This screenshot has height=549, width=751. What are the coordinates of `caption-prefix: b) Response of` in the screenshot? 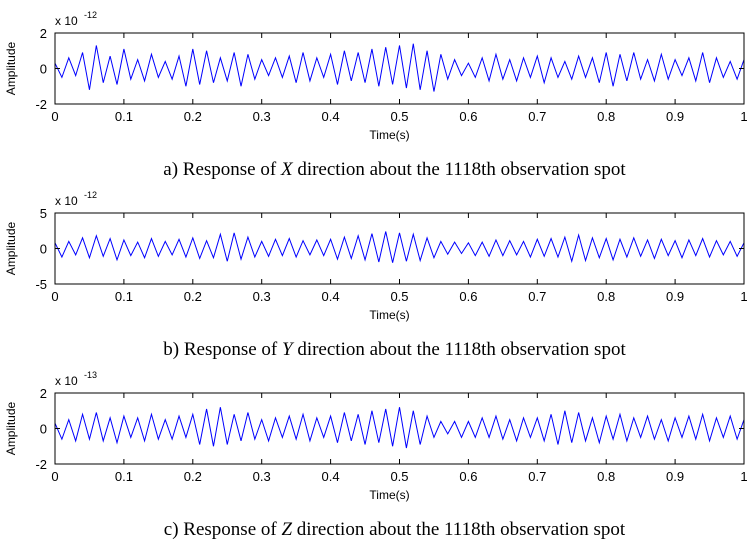 It's located at (222, 349).